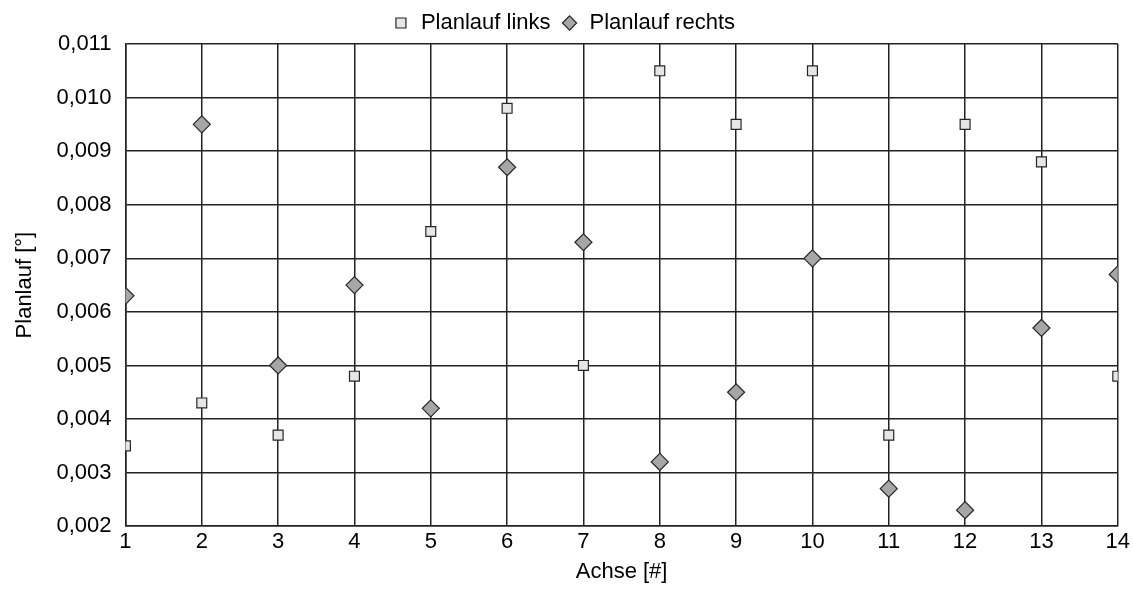 The width and height of the screenshot is (1133, 589). Describe the element at coordinates (812, 541) in the screenshot. I see `x-tick-label: 10` at that location.